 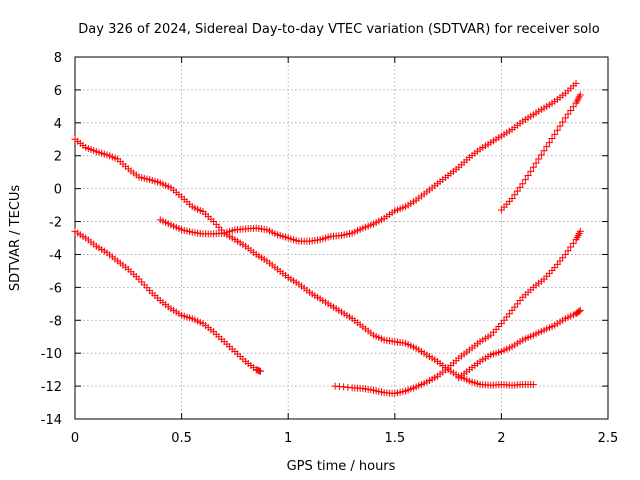 I want to click on x-tick-label: 2, so click(x=501, y=438).